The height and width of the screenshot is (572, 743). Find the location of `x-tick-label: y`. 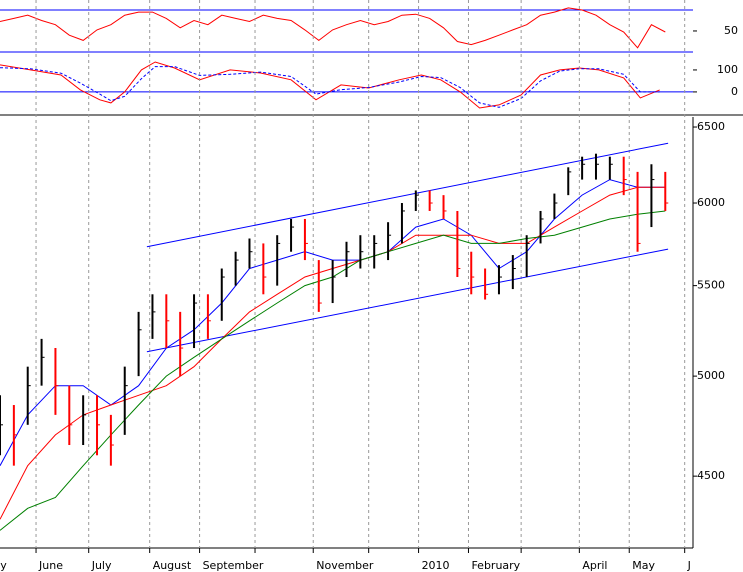

x-tick-label: y is located at coordinates (3, 565).